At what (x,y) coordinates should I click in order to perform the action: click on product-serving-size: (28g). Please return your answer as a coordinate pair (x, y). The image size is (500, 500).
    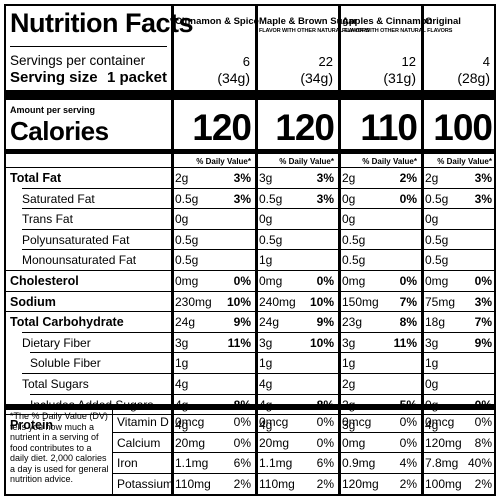
    Looking at the image, I should click on (473, 78).